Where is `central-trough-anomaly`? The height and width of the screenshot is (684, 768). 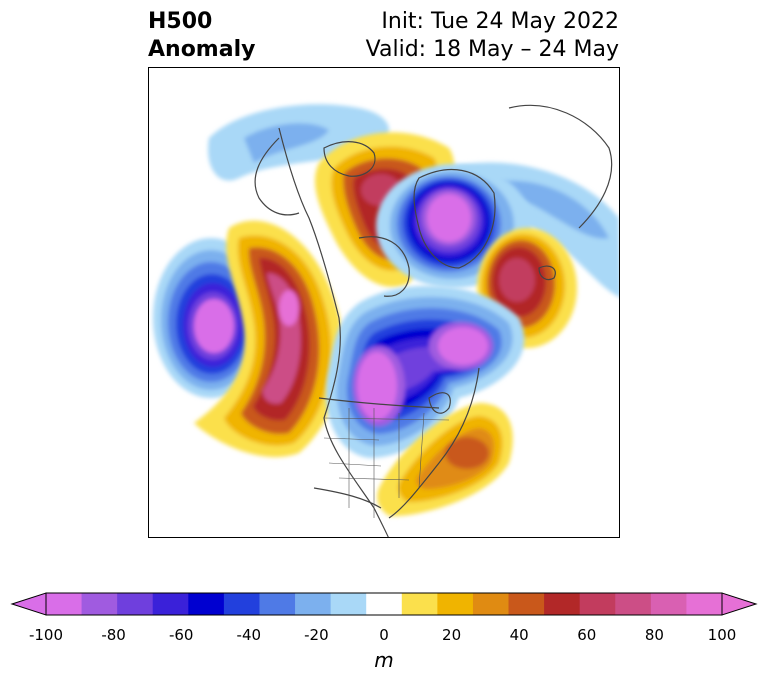
central-trough-anomaly is located at coordinates (425, 371).